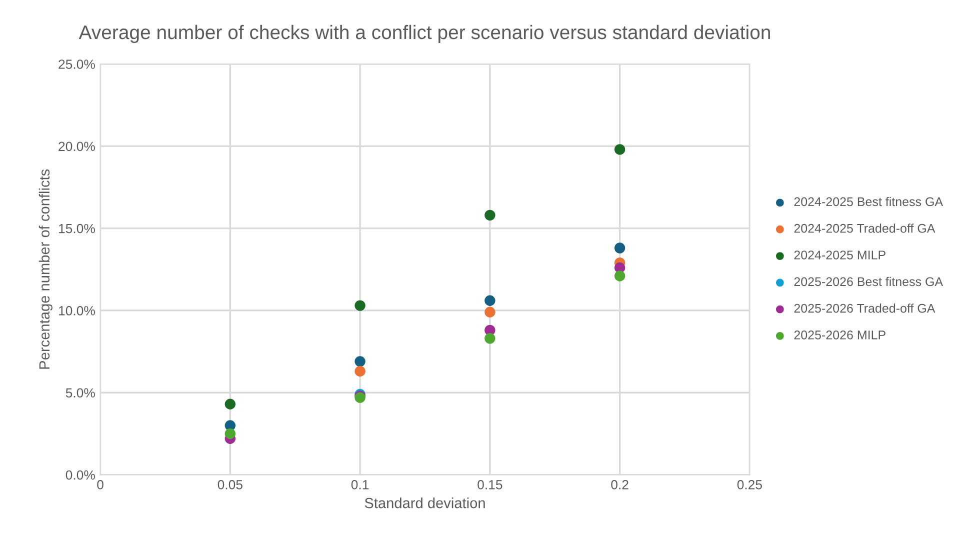 The image size is (955, 547). Describe the element at coordinates (865, 308) in the screenshot. I see `legend-label: 2025-2026 Traded-off GA` at that location.